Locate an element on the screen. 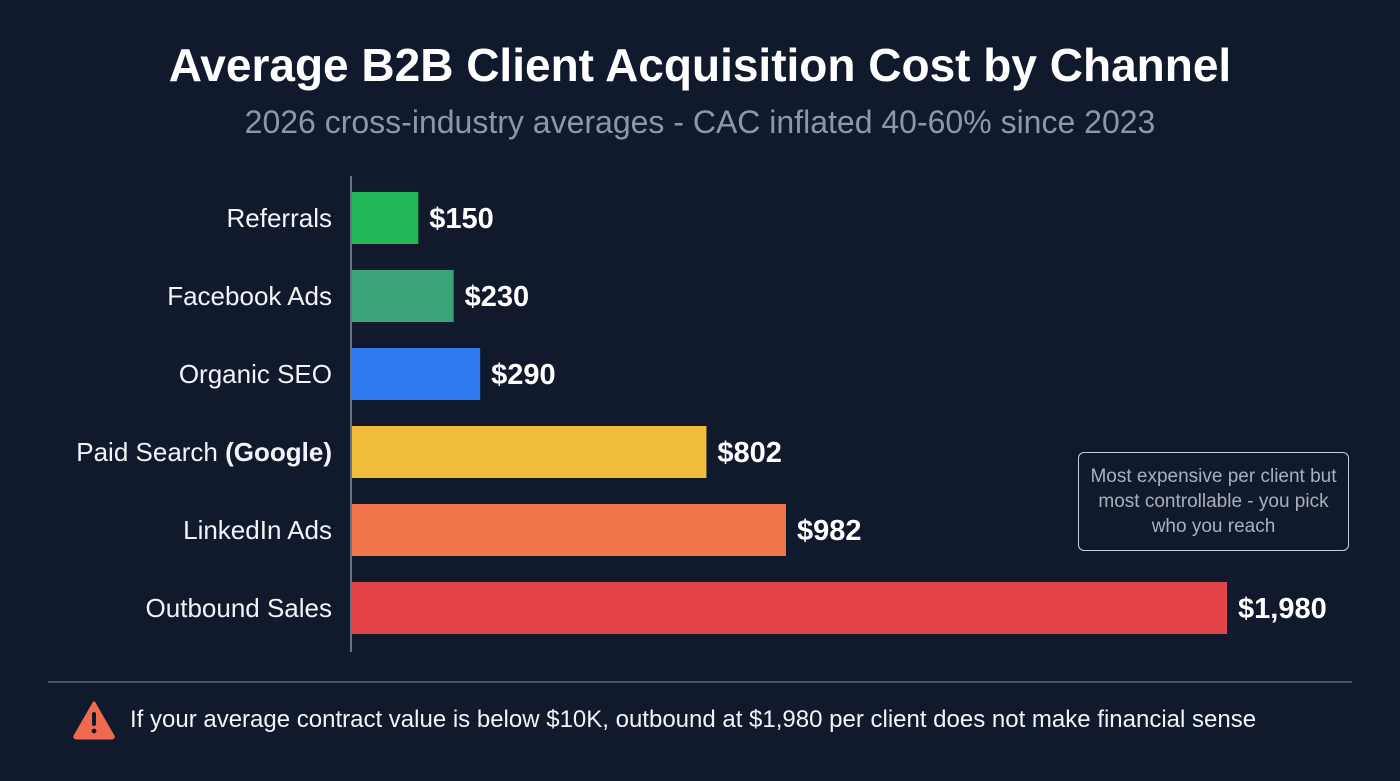  bar-referrals is located at coordinates (385, 218).